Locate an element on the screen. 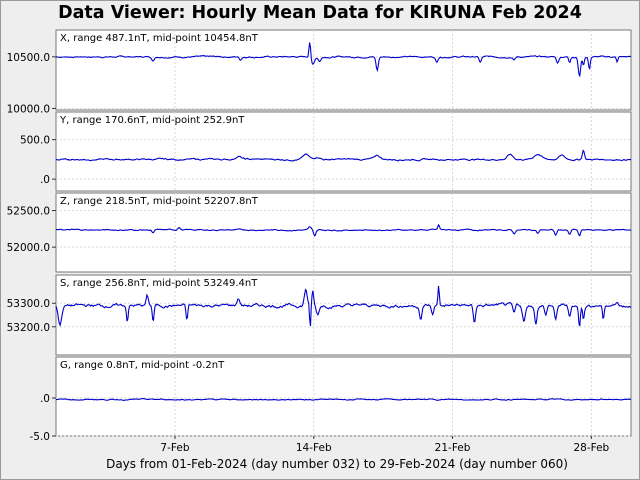  y-tick-label: 500.0 is located at coordinates (35, 141).